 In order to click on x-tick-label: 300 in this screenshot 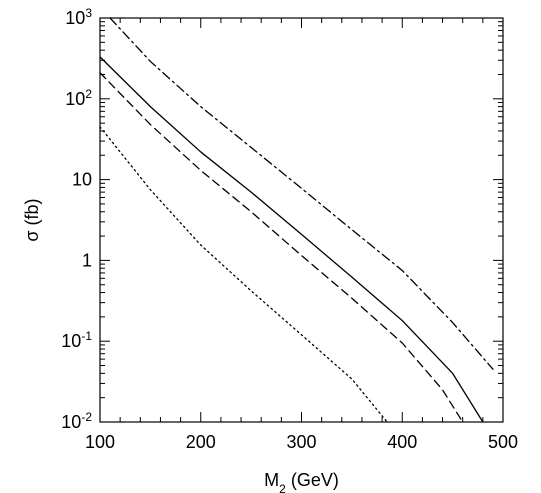, I will do `click(301, 442)`.